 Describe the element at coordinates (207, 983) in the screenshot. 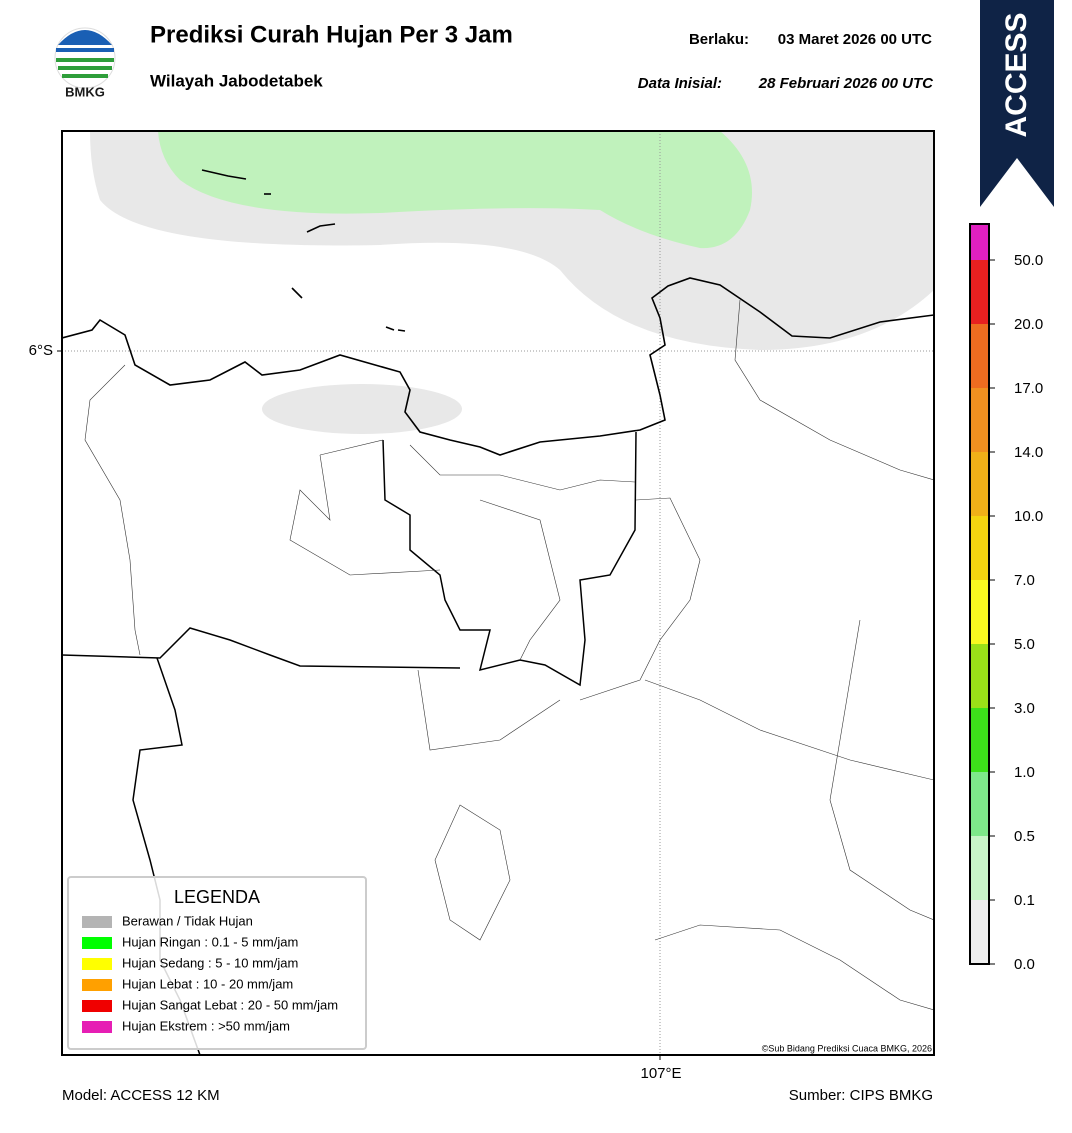

I see `legend-label: Hujan Lebat : 10 - 20 mm/jam` at that location.